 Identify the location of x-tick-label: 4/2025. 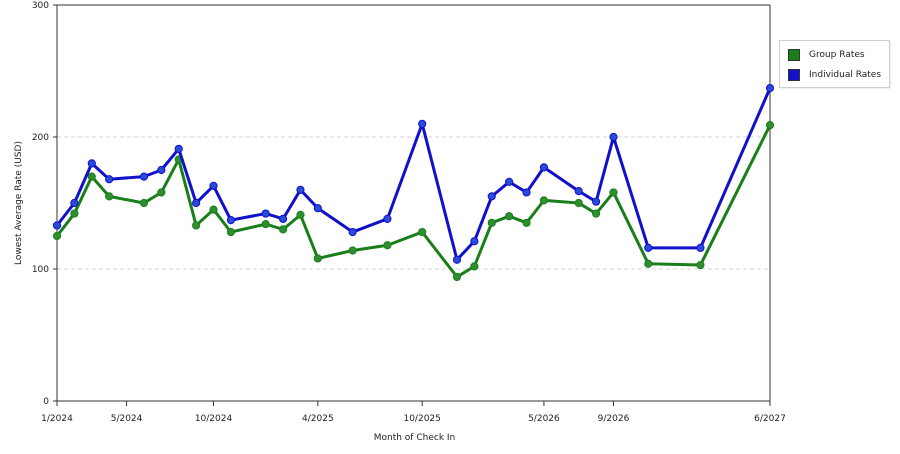
(318, 419).